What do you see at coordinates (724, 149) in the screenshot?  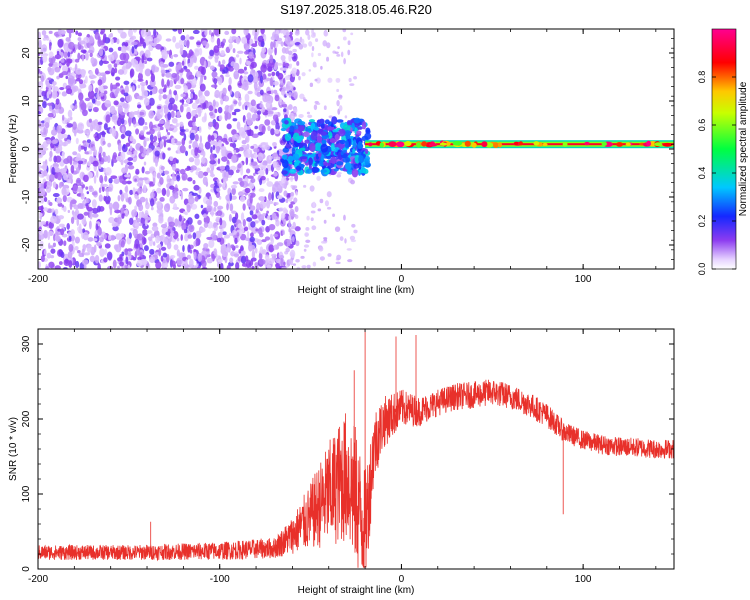 I see `colorbar-gradient` at bounding box center [724, 149].